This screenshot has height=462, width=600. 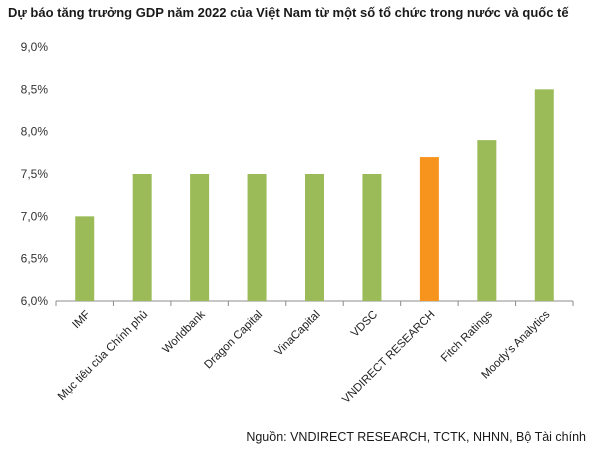 I want to click on y-tick-label: 7,5%, so click(x=35, y=174).